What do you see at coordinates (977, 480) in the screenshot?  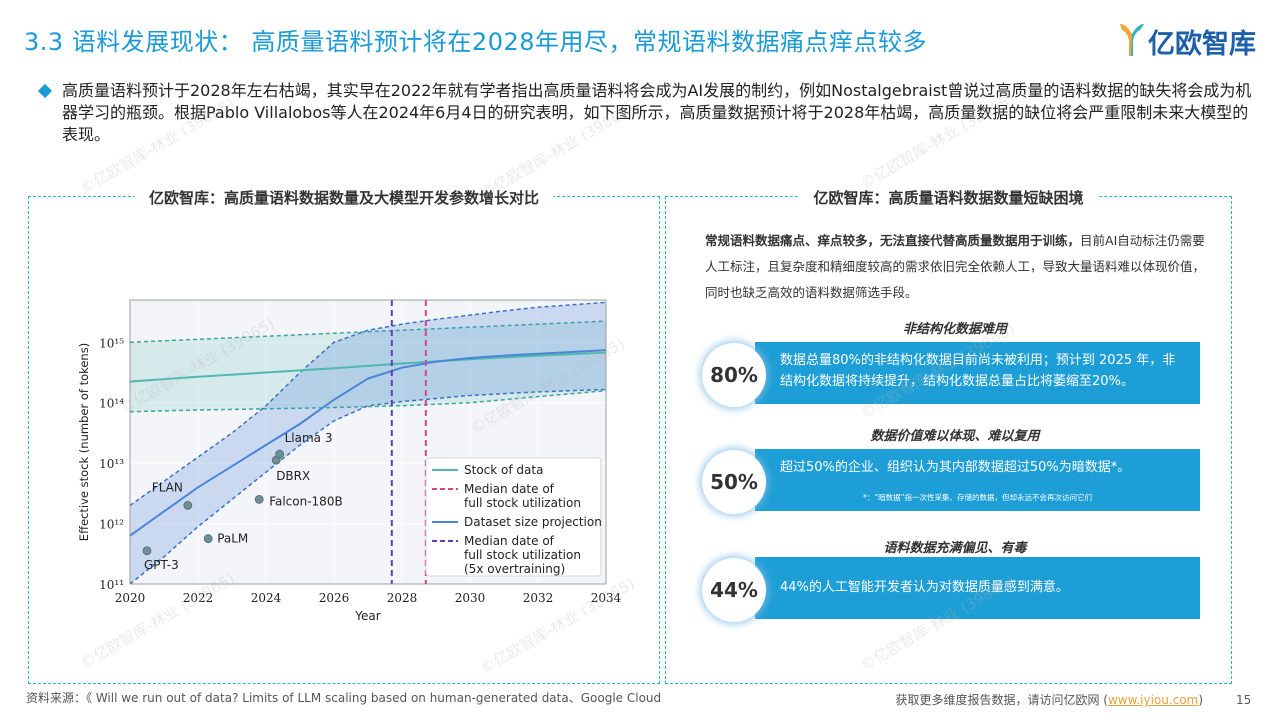 I see `item-bar: 超过50%的企业、组织认为其内部数据超过50%为暗数据*。` at bounding box center [977, 480].